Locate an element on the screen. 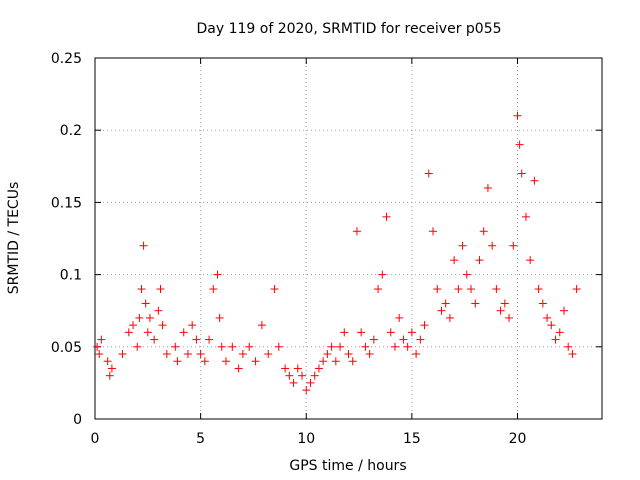 This screenshot has height=480, width=640. y-tick-label: 0.15 is located at coordinates (66, 203).